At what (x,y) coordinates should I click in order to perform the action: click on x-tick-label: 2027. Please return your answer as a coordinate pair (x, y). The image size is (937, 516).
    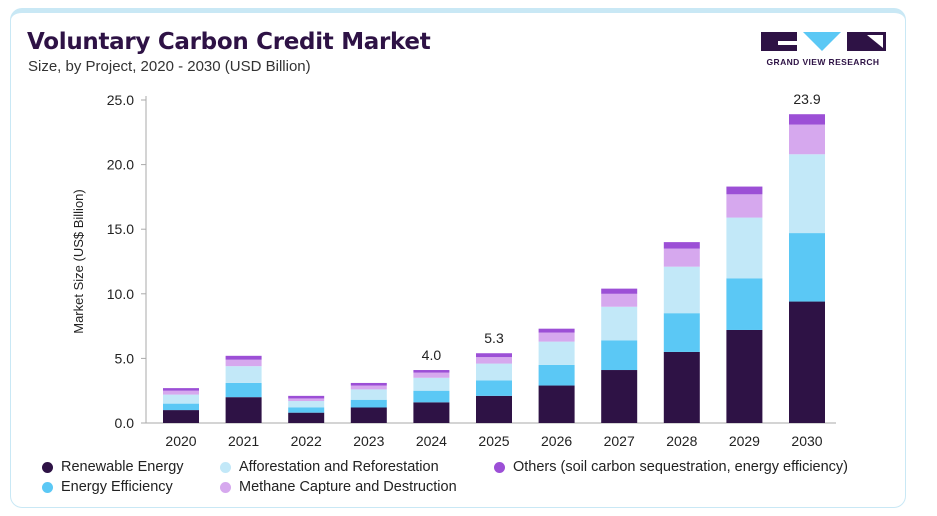
    Looking at the image, I should click on (619, 441).